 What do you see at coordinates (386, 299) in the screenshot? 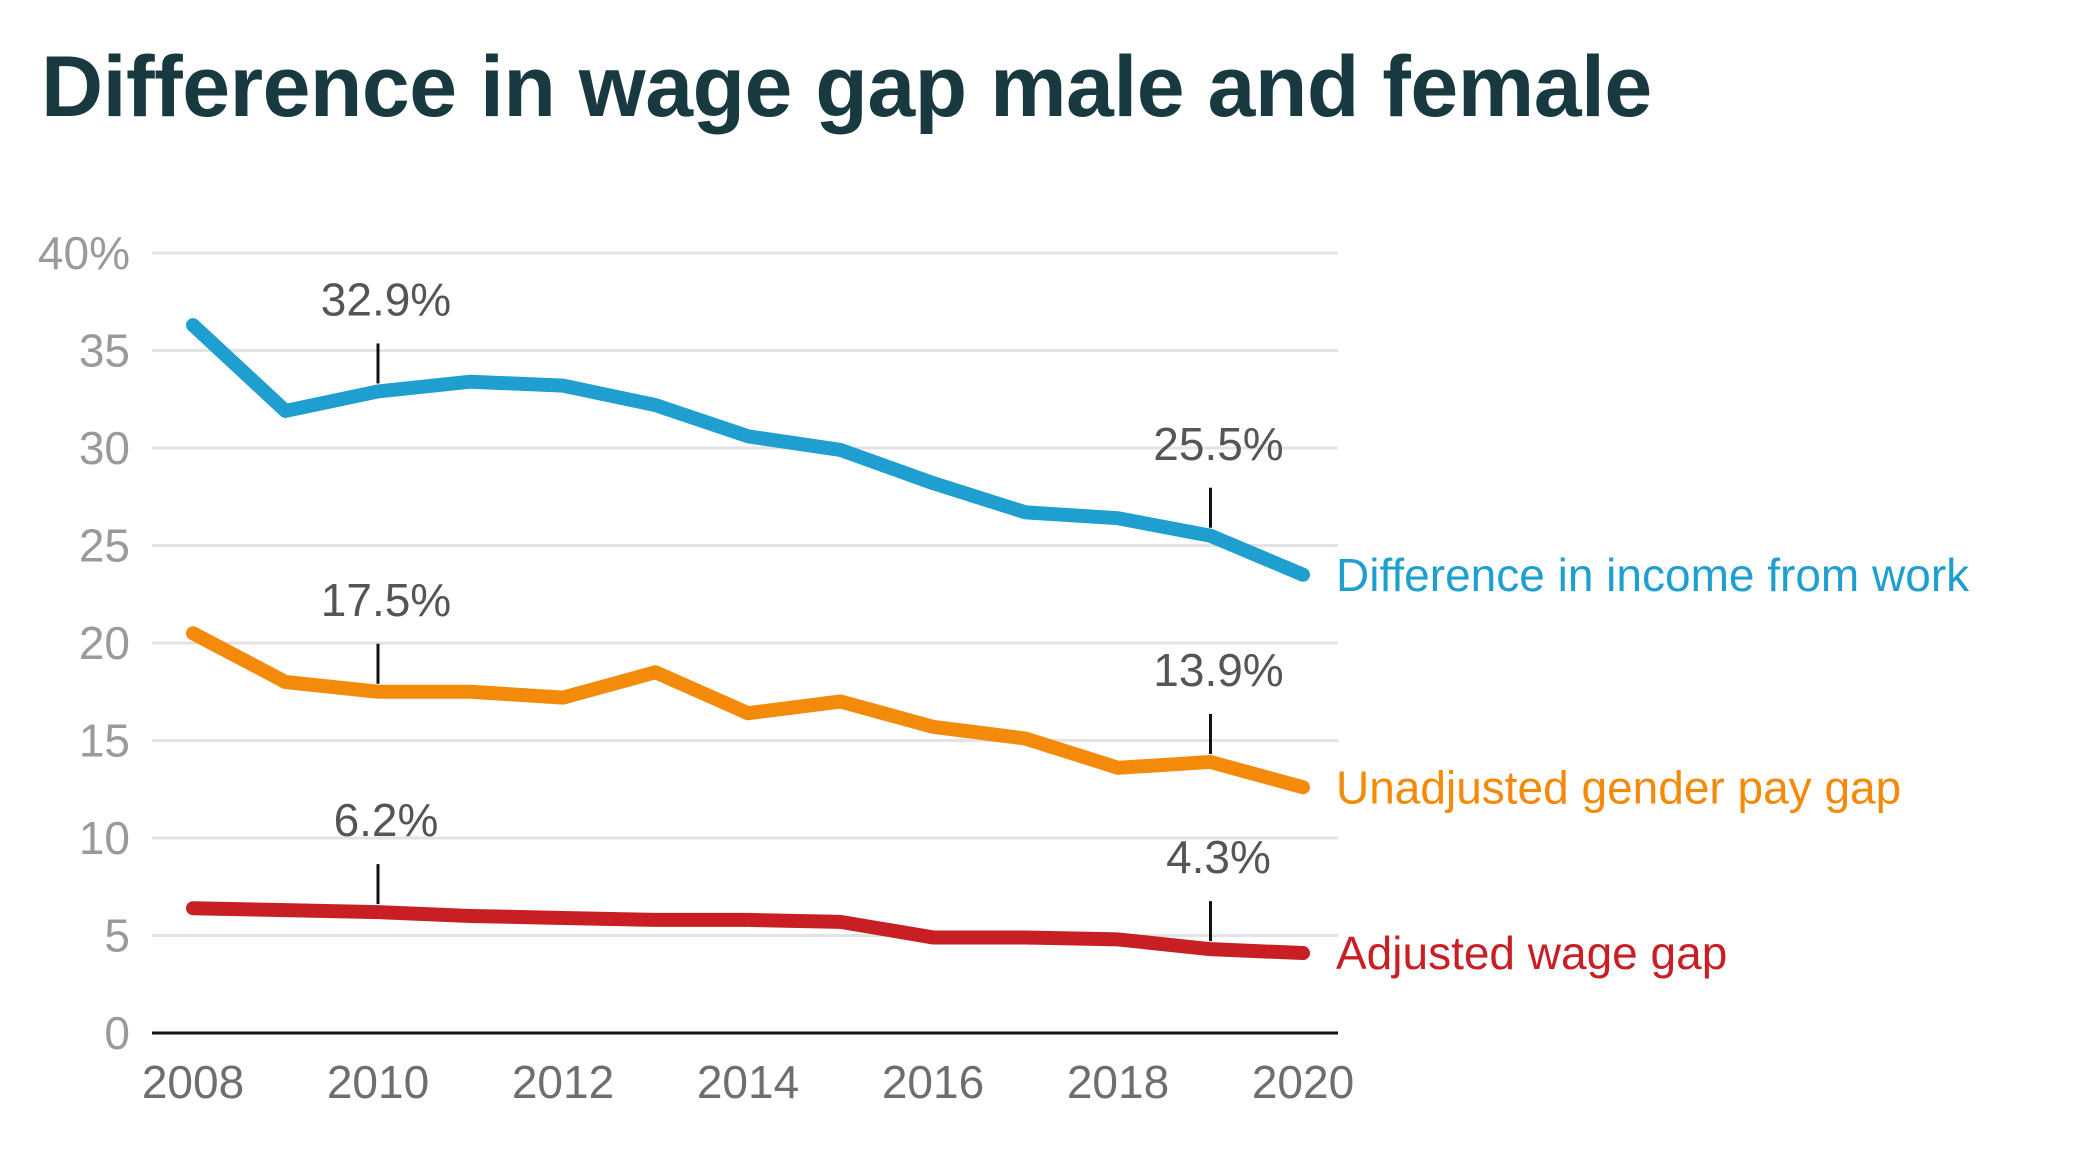
I see `annotation-label: 32.9%` at bounding box center [386, 299].